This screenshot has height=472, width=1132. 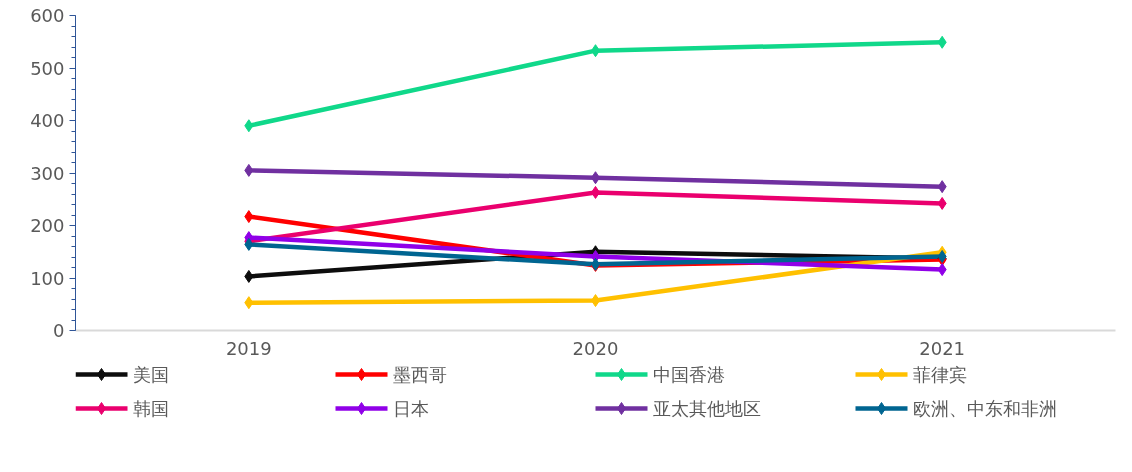 What do you see at coordinates (942, 348) in the screenshot?
I see `x-tick-label: 2021` at bounding box center [942, 348].